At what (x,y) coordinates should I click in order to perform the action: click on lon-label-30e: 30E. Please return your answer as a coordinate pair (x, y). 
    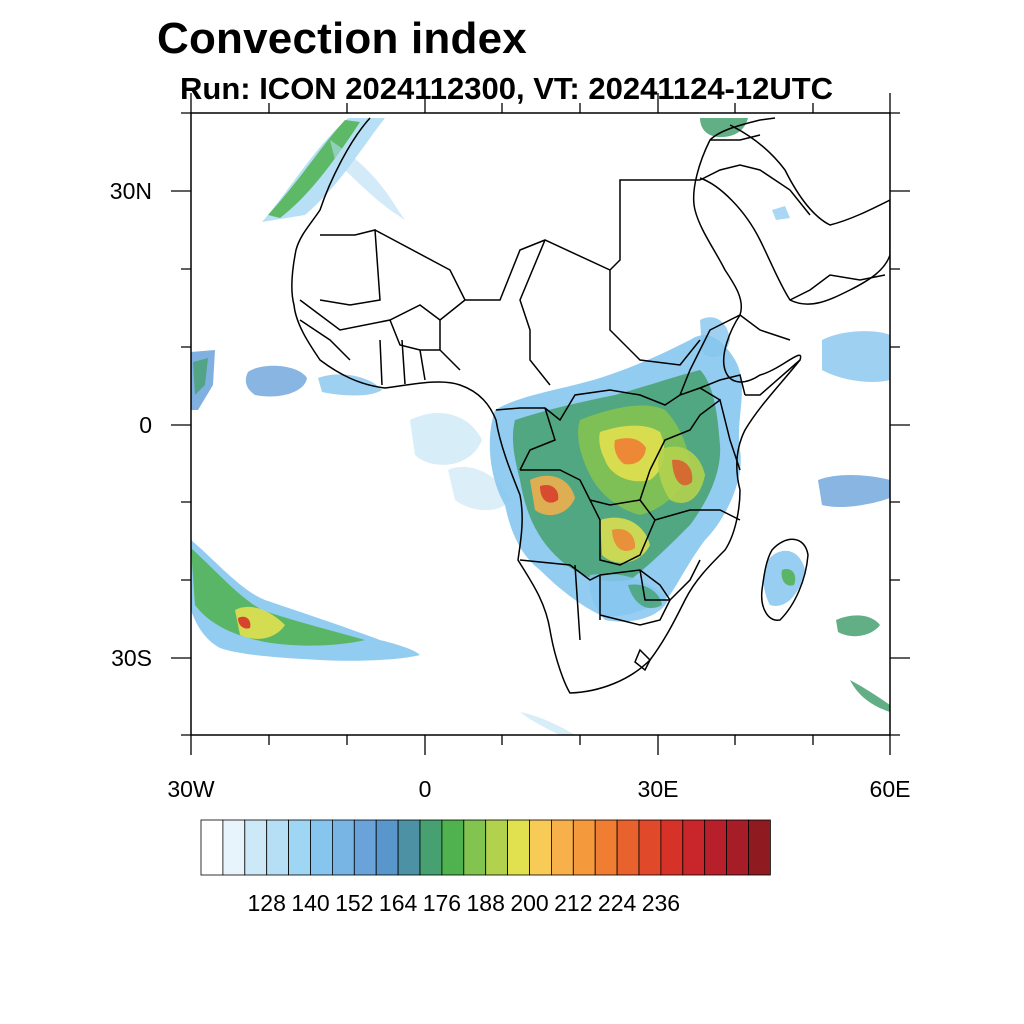
    Looking at the image, I should click on (658, 789).